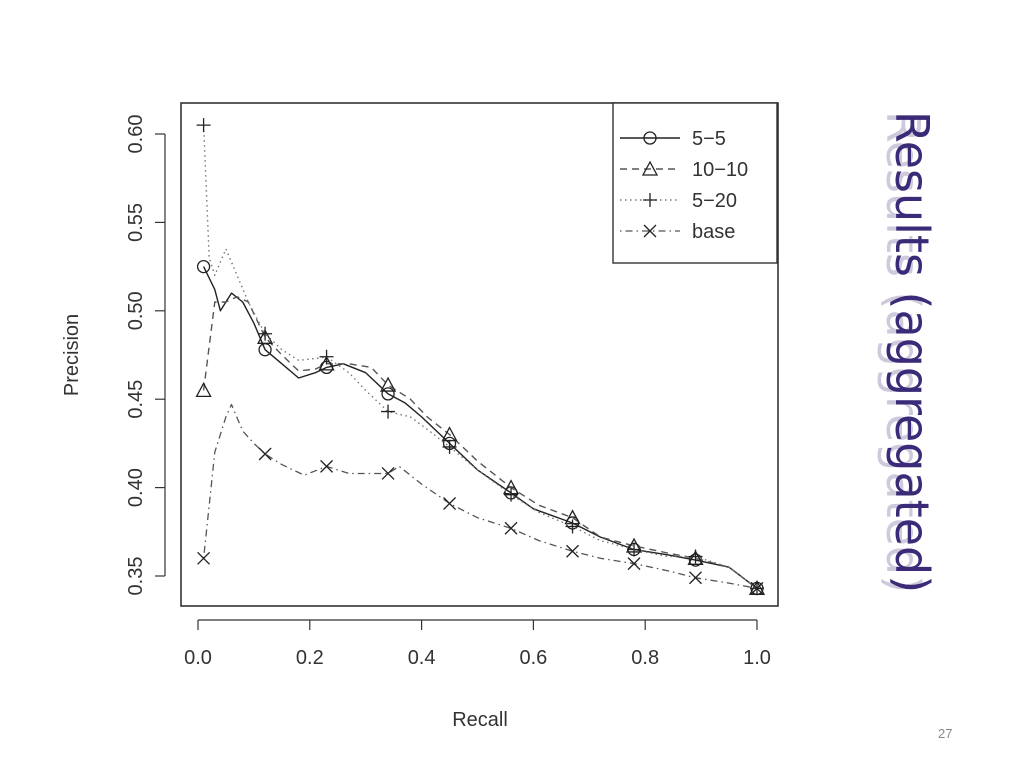  I want to click on x-tick-label: 0.6, so click(533, 658).